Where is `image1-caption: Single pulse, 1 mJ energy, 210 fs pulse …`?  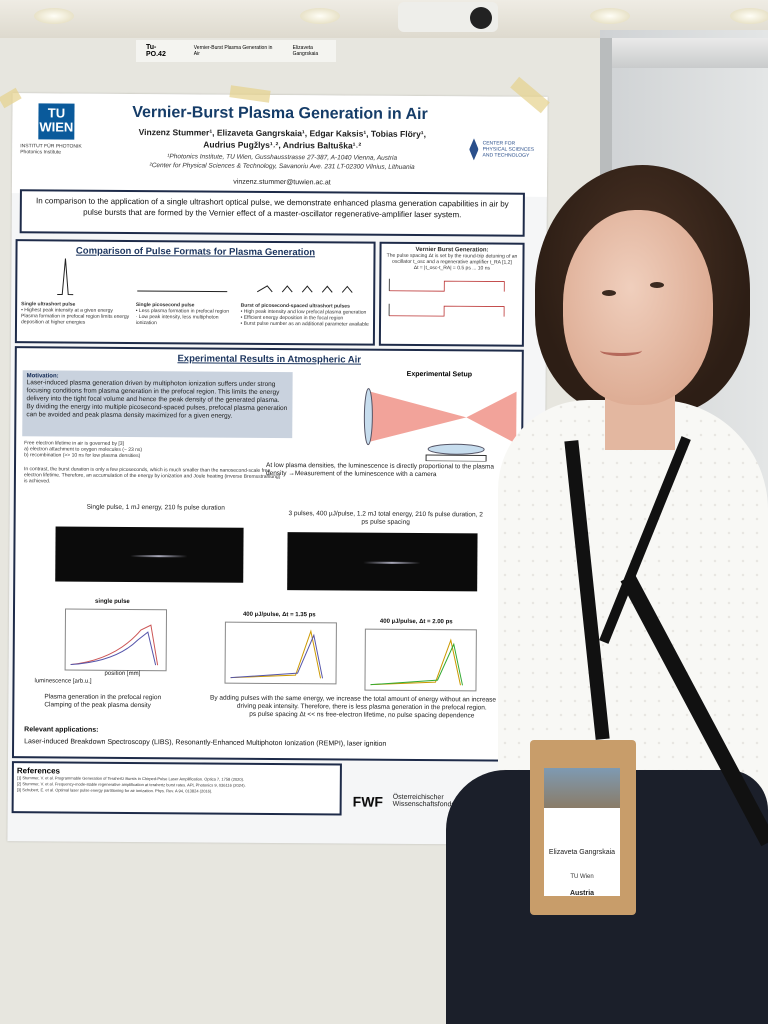
image1-caption: Single pulse, 1 mJ energy, 210 fs pulse … is located at coordinates (155, 507).